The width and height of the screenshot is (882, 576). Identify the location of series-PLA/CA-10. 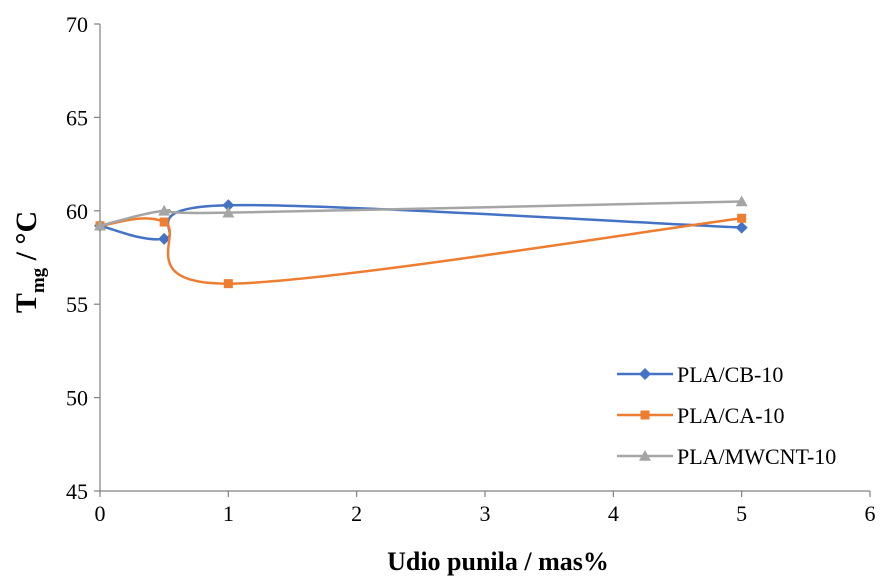
(421, 251).